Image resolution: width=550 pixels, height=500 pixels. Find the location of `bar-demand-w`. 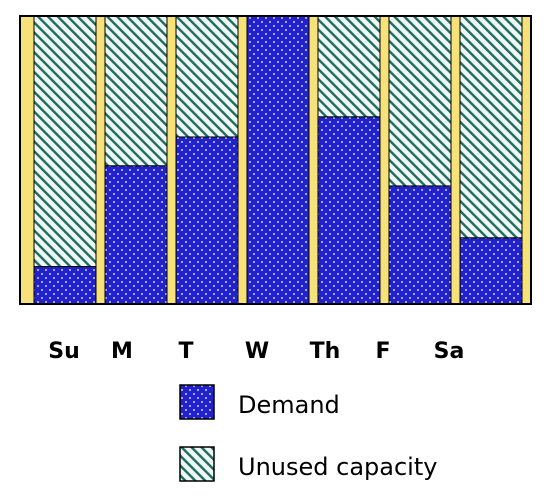

bar-demand-w is located at coordinates (278, 160).